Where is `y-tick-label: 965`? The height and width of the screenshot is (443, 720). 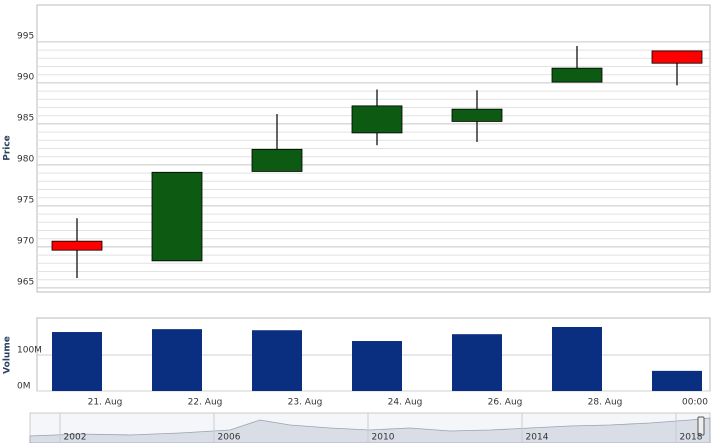 y-tick-label: 965 is located at coordinates (25, 282).